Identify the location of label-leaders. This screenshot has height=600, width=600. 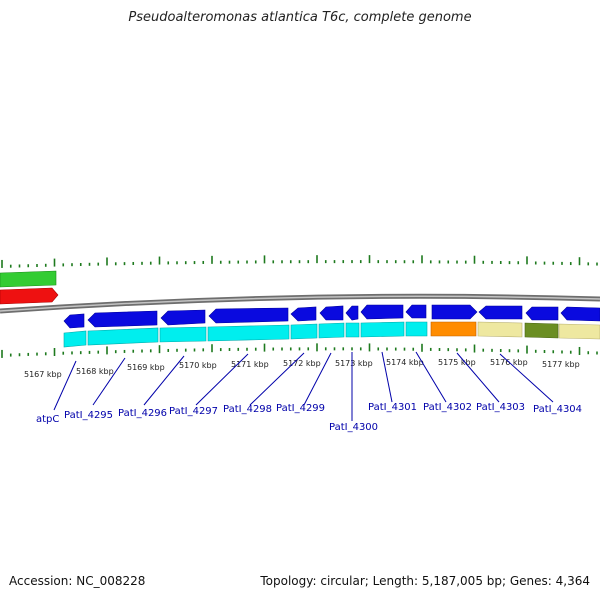
(303, 386).